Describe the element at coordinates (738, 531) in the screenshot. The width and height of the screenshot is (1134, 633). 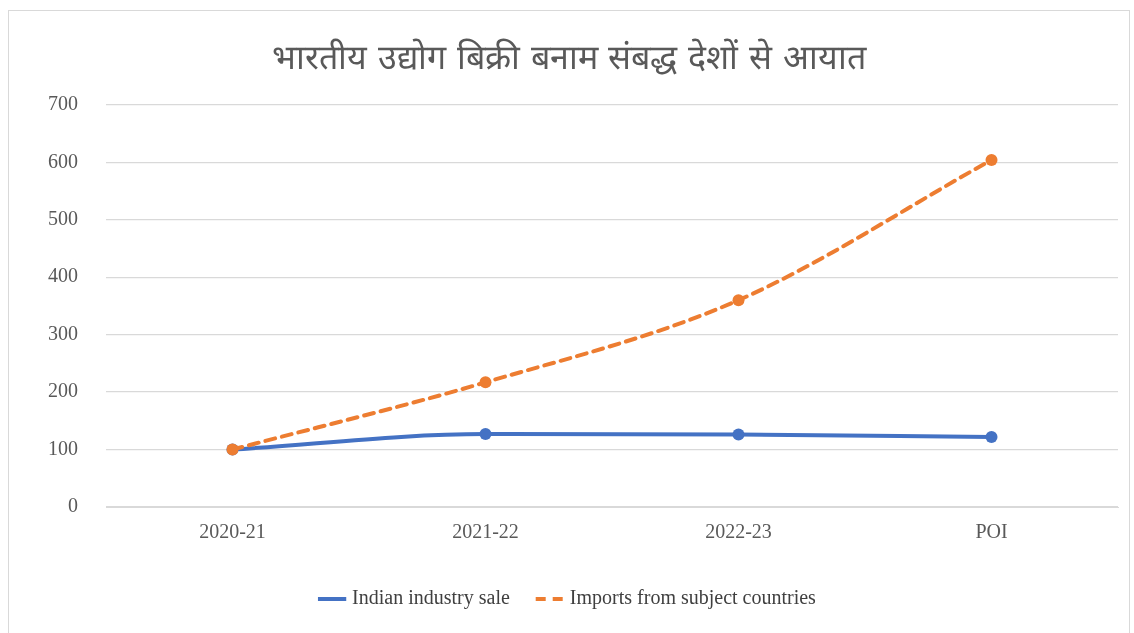
I see `x-tick-label: 2022-23` at that location.